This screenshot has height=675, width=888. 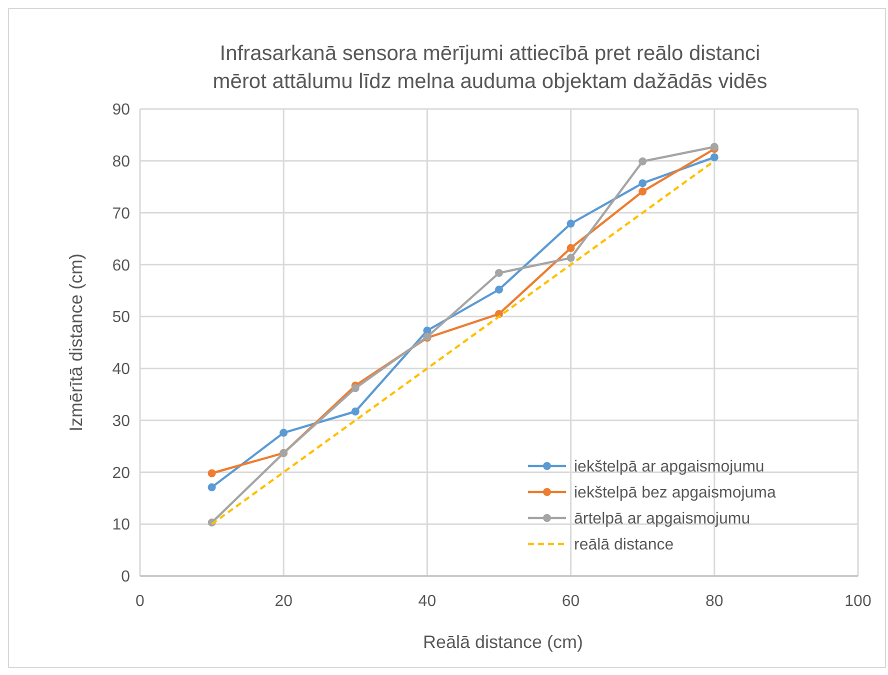 I want to click on y-tick-label: 20, so click(x=121, y=473).